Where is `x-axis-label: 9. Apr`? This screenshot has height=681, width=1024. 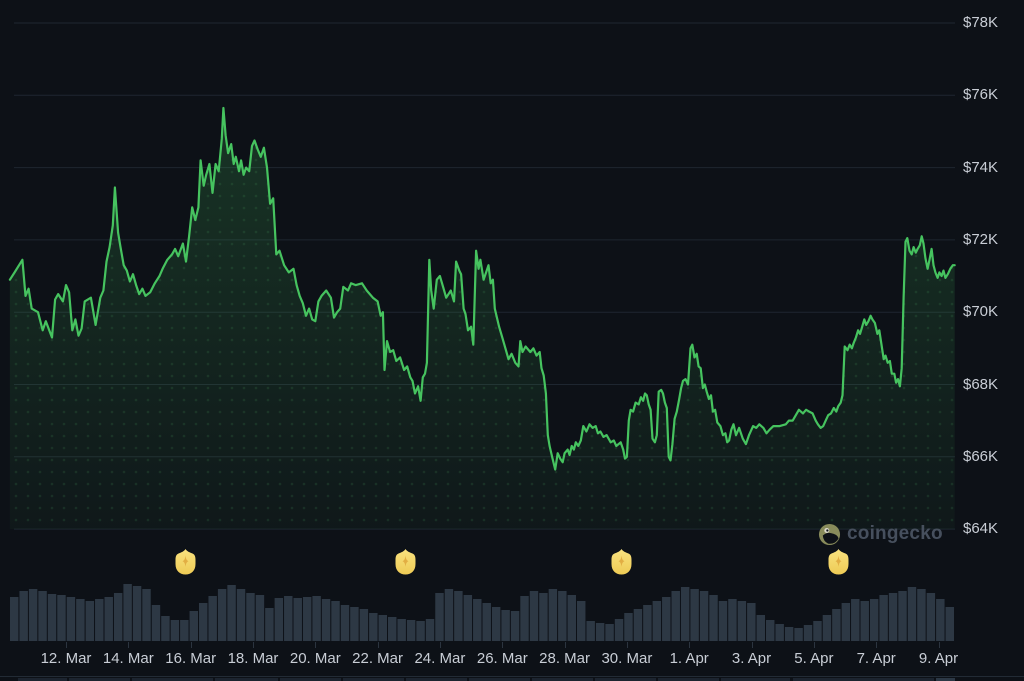
x-axis-label: 9. Apr is located at coordinates (938, 658).